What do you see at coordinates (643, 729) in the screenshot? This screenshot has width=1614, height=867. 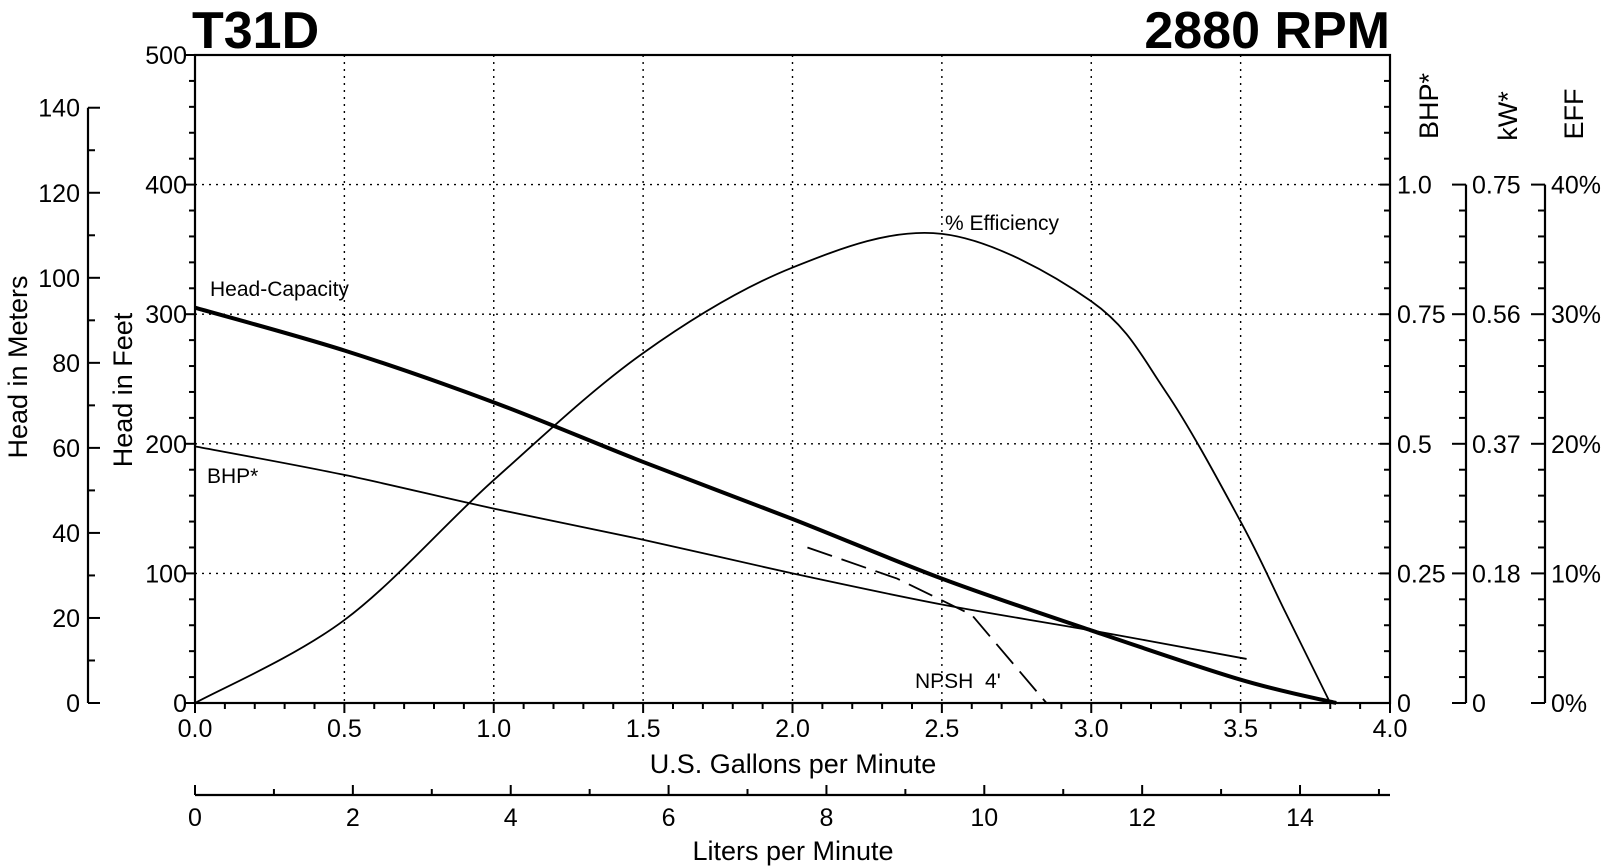 I see `x-tick-label: 1.5` at bounding box center [643, 729].